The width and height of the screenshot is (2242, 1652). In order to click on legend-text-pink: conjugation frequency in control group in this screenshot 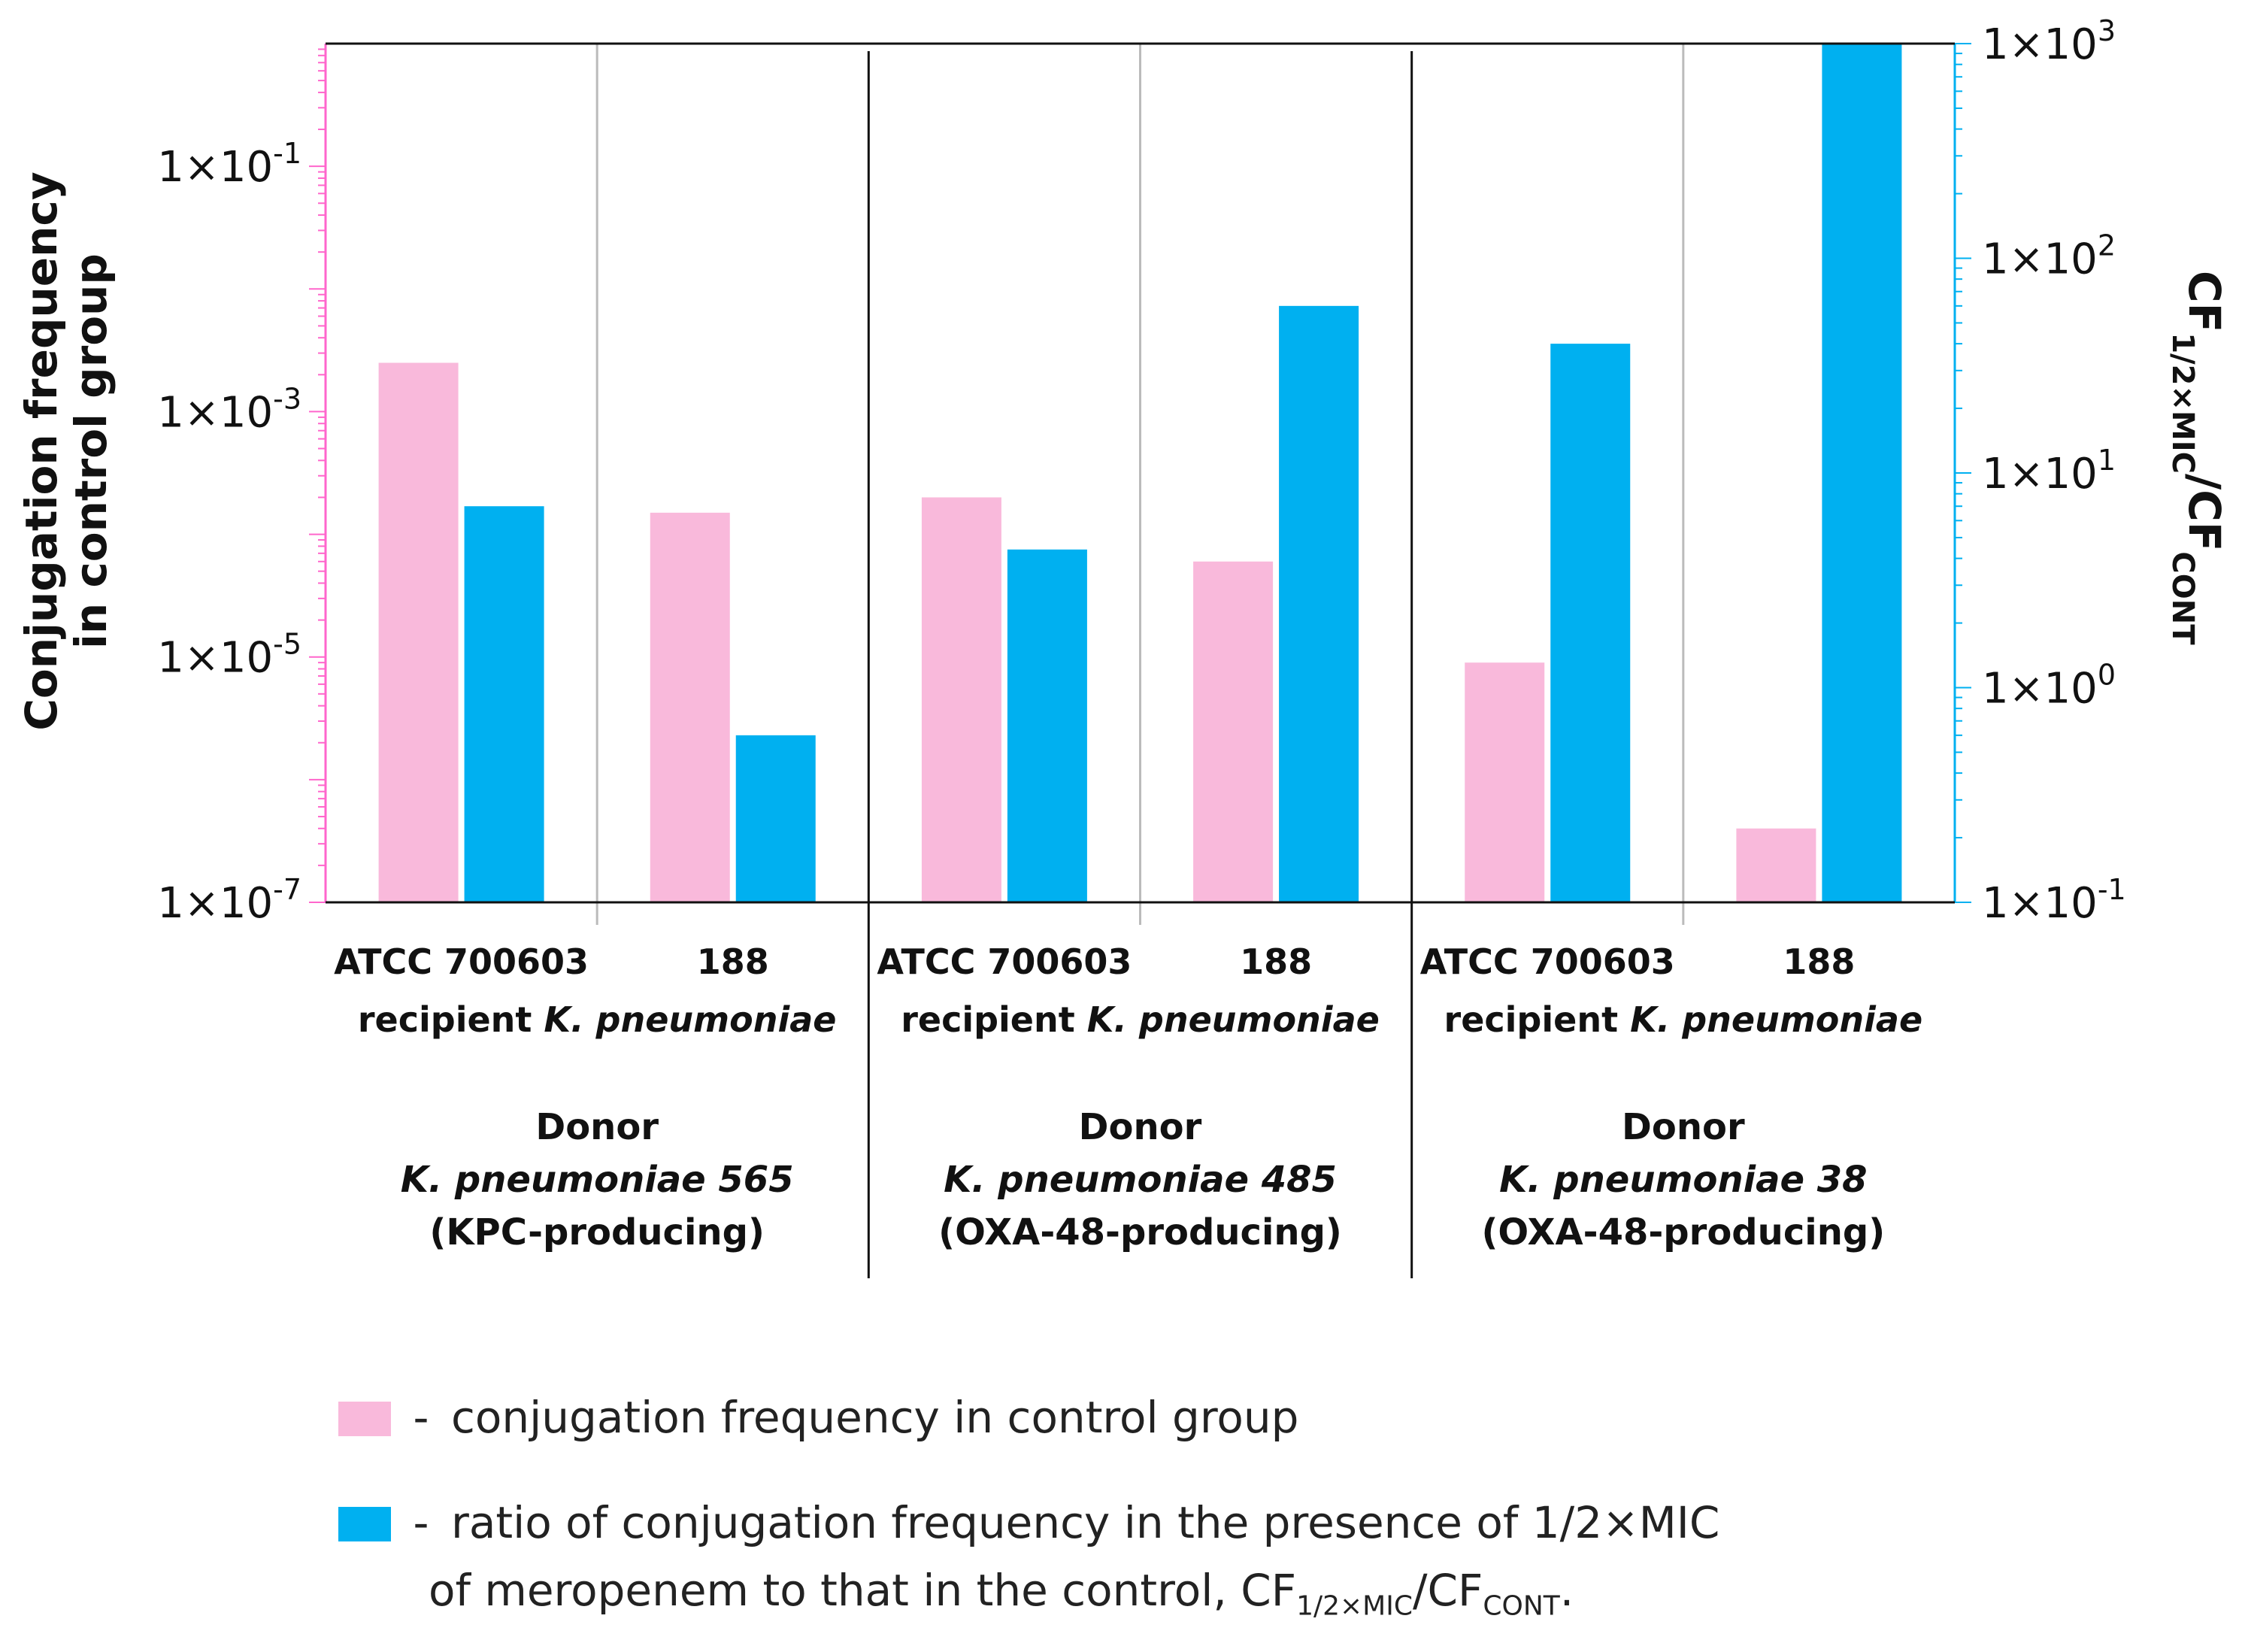, I will do `click(875, 1417)`.